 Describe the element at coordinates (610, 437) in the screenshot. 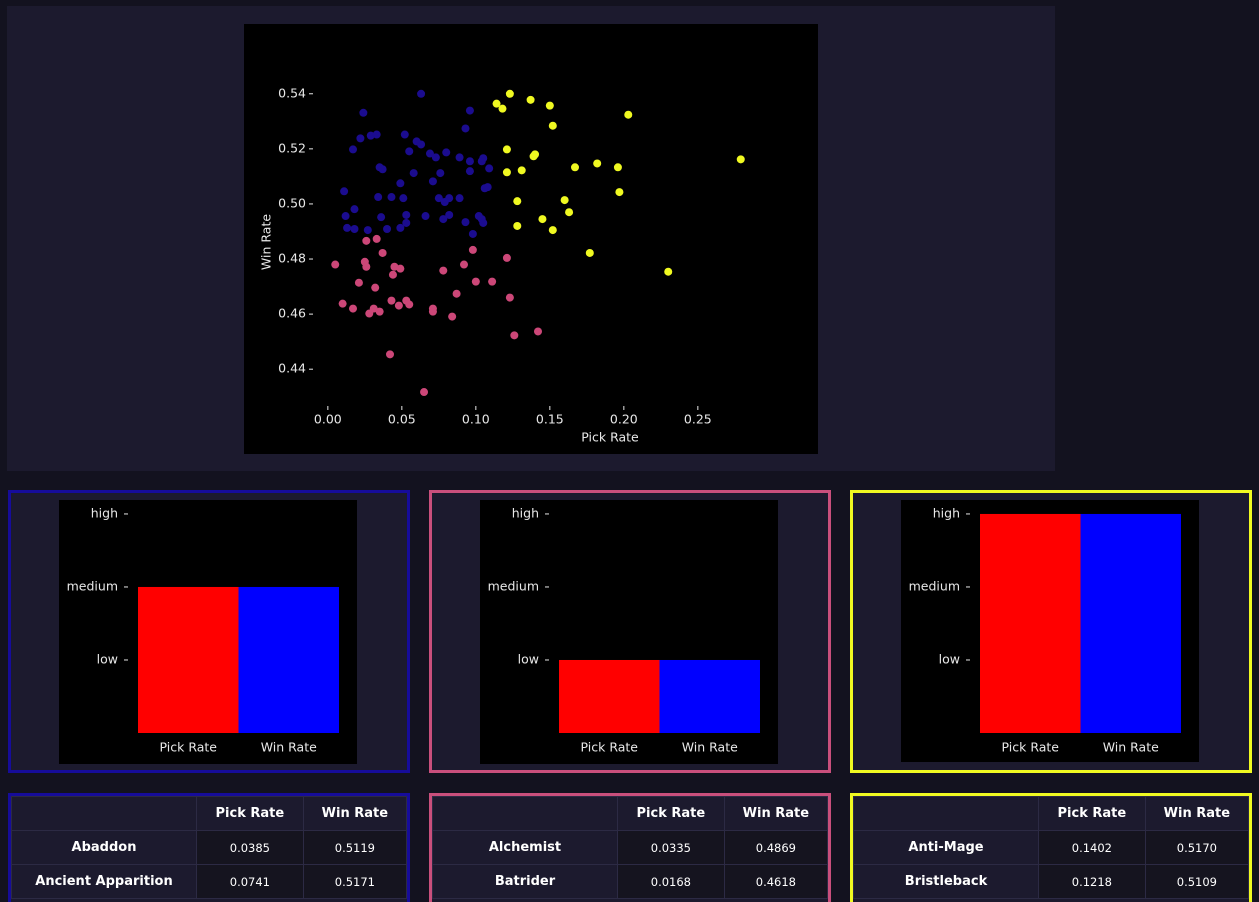

I see `x-axis-label: Pick Rate` at that location.